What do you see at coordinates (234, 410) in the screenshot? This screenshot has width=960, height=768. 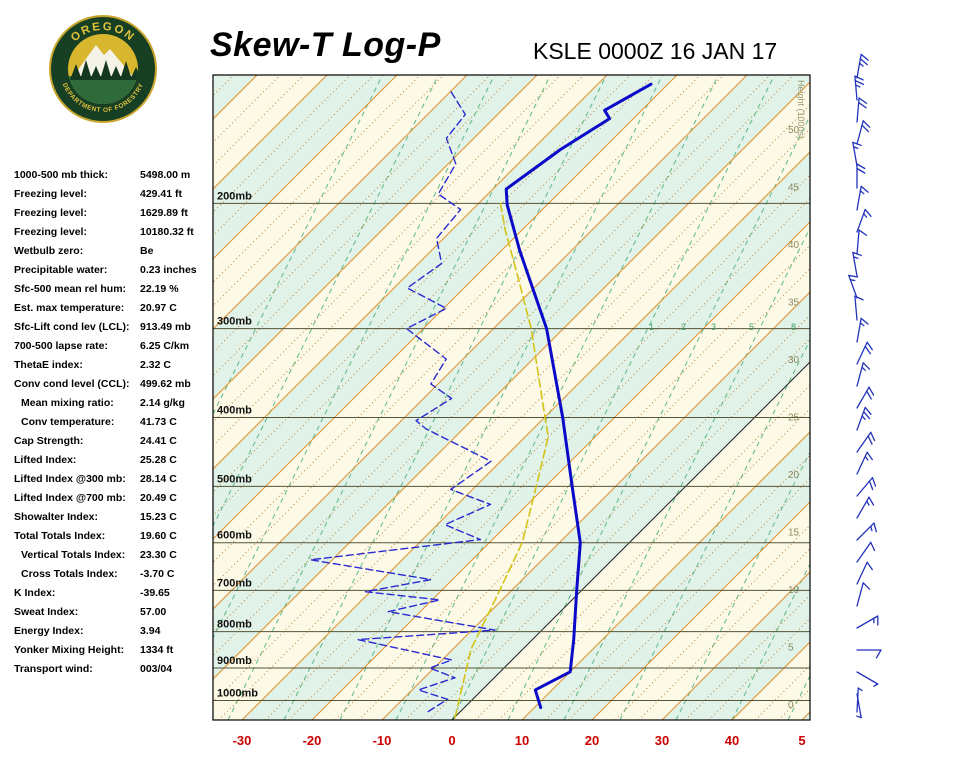 I see `svg-text: 400mb` at bounding box center [234, 410].